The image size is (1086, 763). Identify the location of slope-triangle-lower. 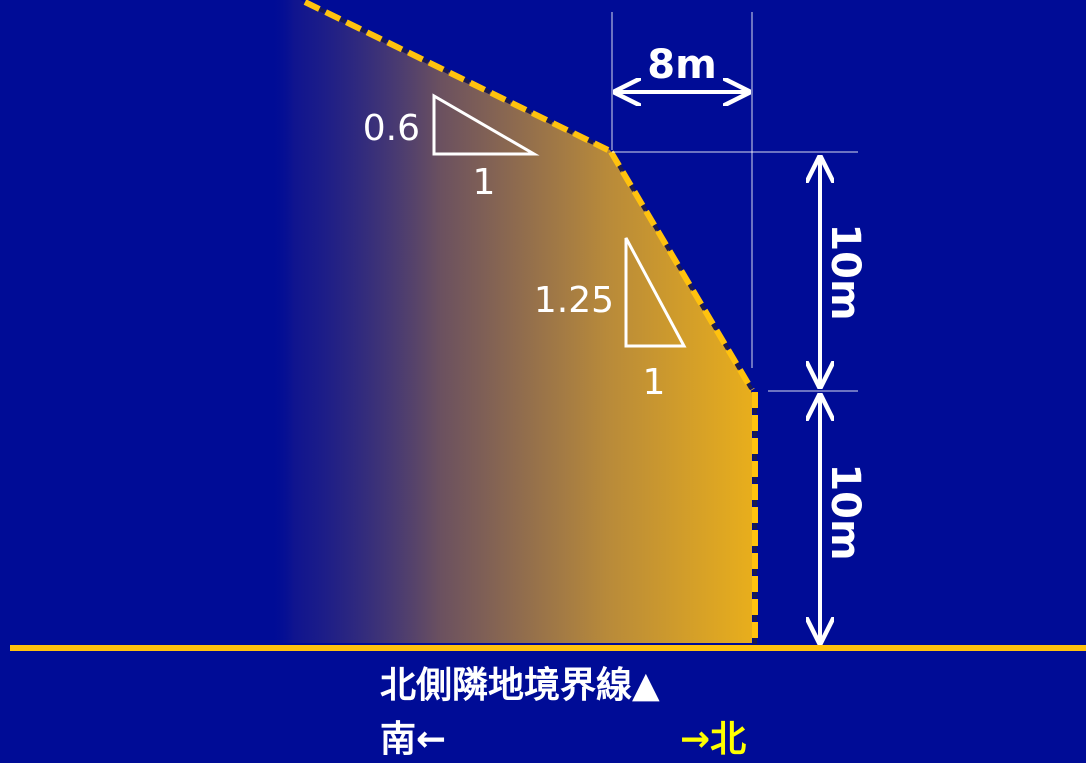
(655, 292).